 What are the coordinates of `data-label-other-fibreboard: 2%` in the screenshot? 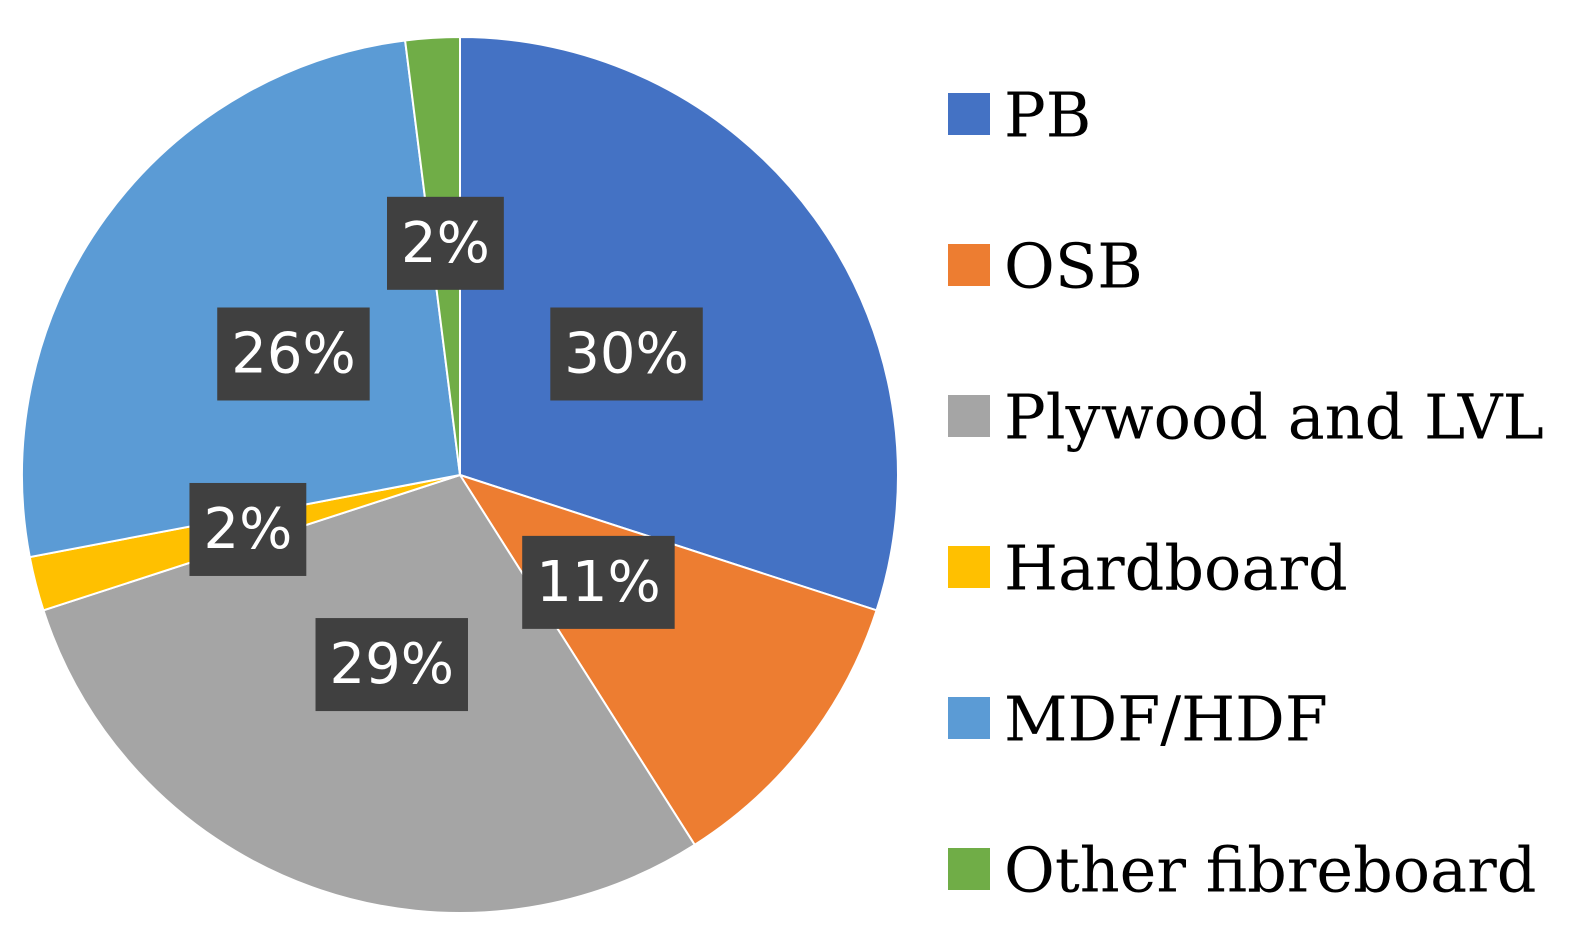 It's located at (445, 243).